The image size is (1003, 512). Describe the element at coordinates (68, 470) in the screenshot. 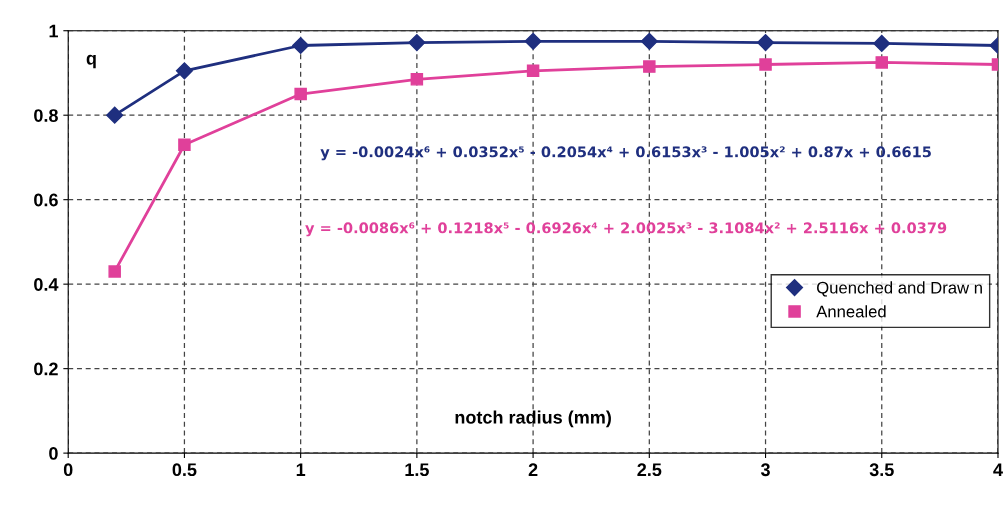

I see `x-tick-label: 0` at that location.